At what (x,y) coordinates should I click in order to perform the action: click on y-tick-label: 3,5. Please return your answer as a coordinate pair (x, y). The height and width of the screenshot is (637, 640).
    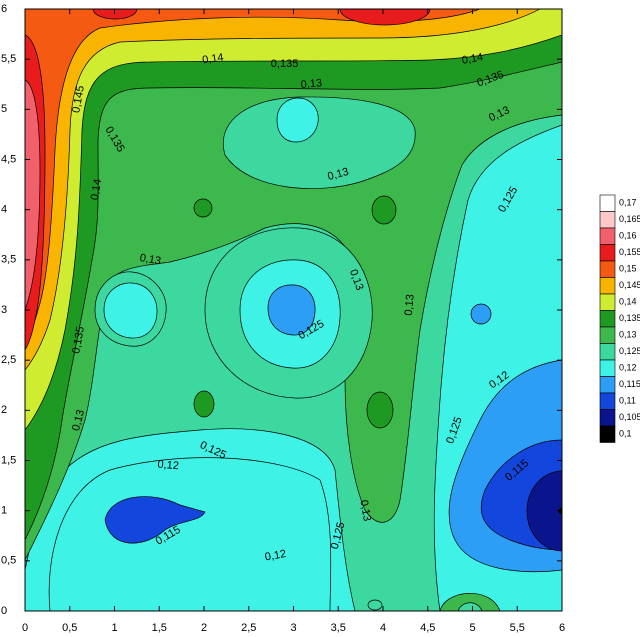
    Looking at the image, I should click on (8, 260).